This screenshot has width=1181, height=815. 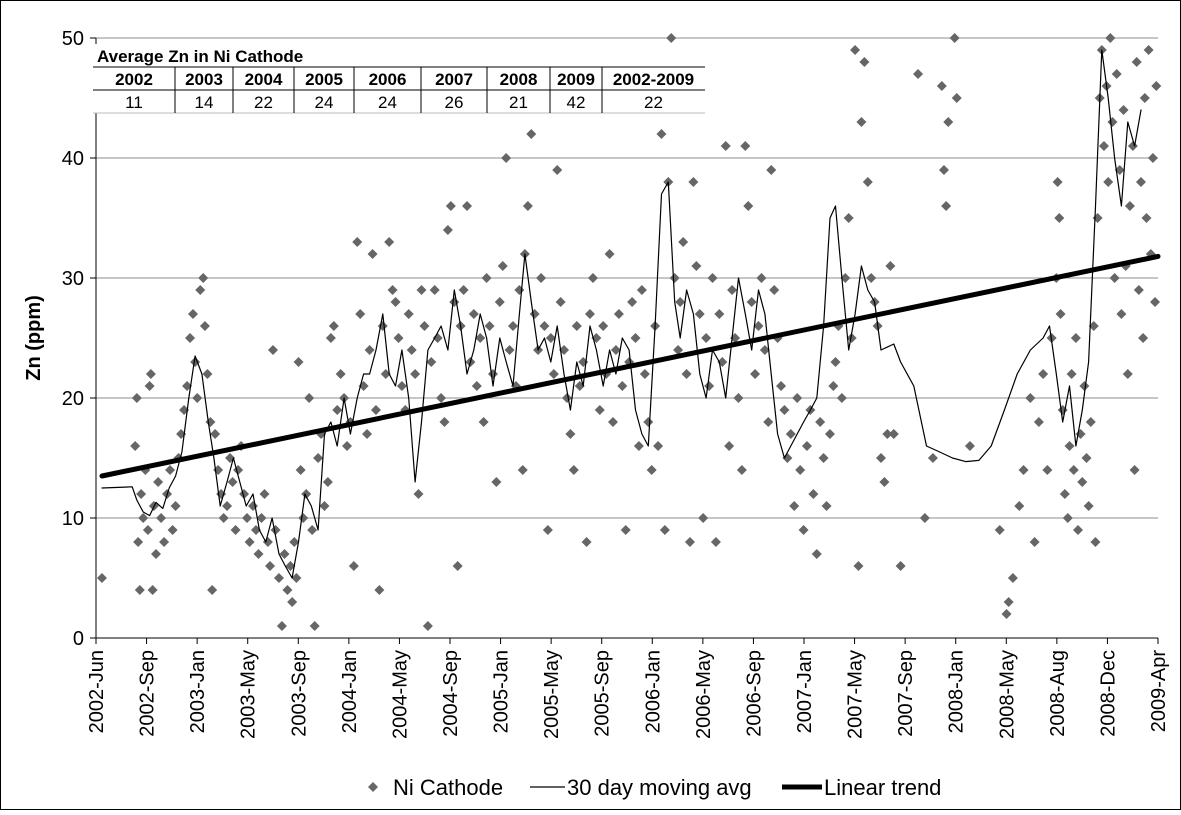 I want to click on table-header-cell: 2003, so click(x=204, y=79).